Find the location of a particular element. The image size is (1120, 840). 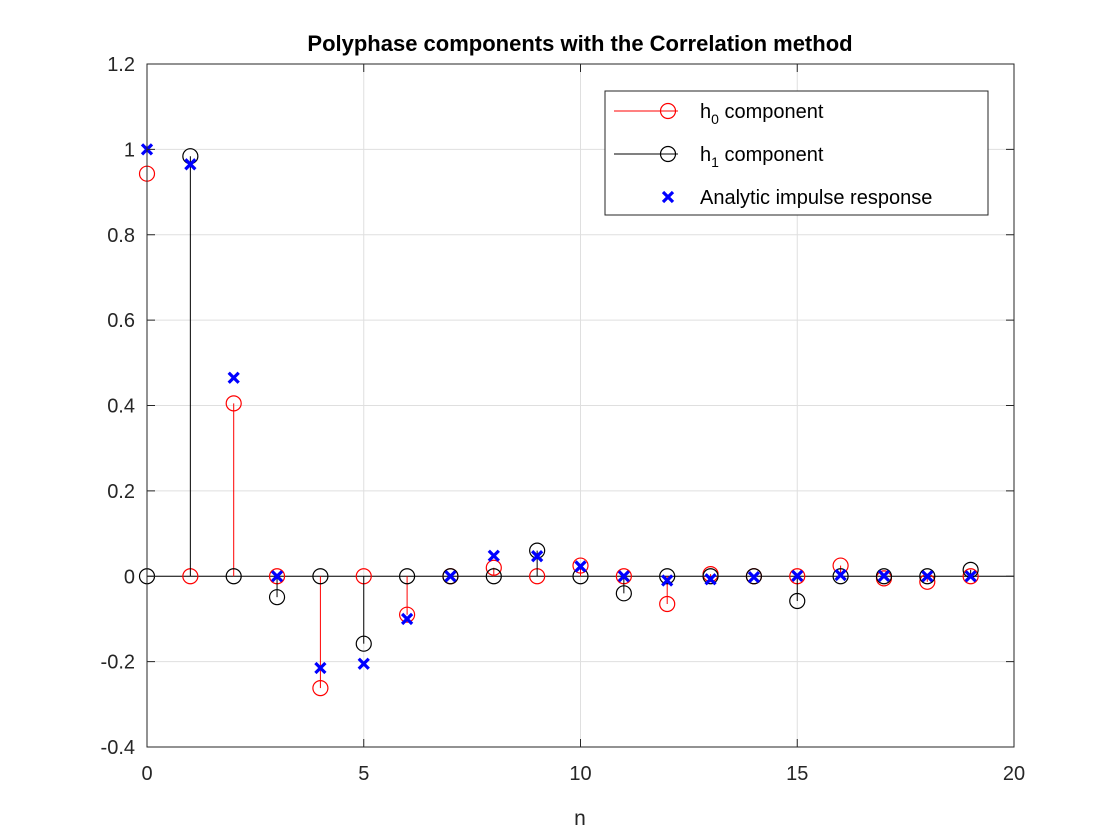

legend-entry-2: Analytic impulse response is located at coordinates (796, 198).